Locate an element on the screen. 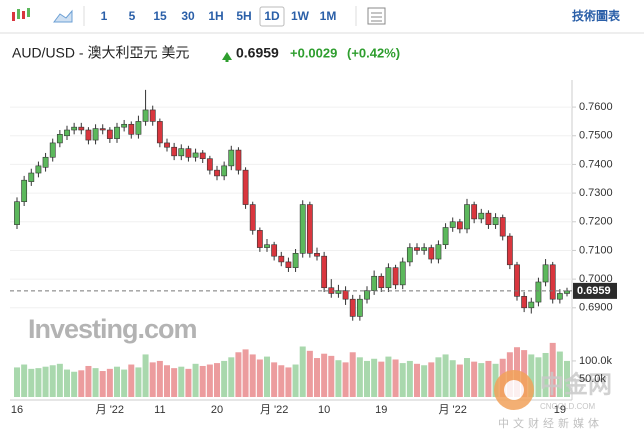 This screenshot has width=644, height=441. y-tick-label: 0.7100 is located at coordinates (596, 250).